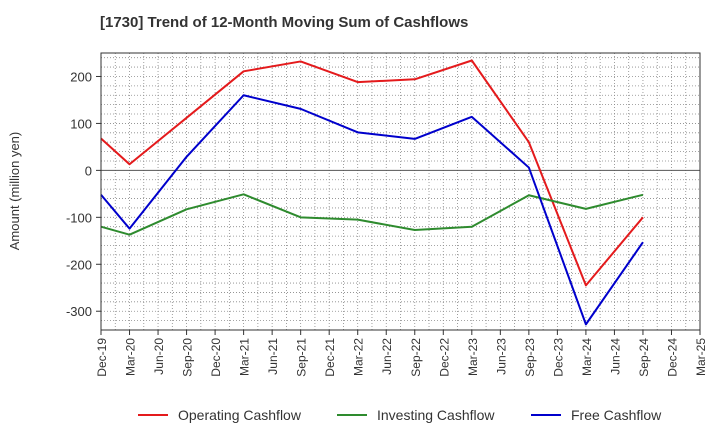  What do you see at coordinates (216, 357) in the screenshot?
I see `x-tick-label: Dec-20` at bounding box center [216, 357].